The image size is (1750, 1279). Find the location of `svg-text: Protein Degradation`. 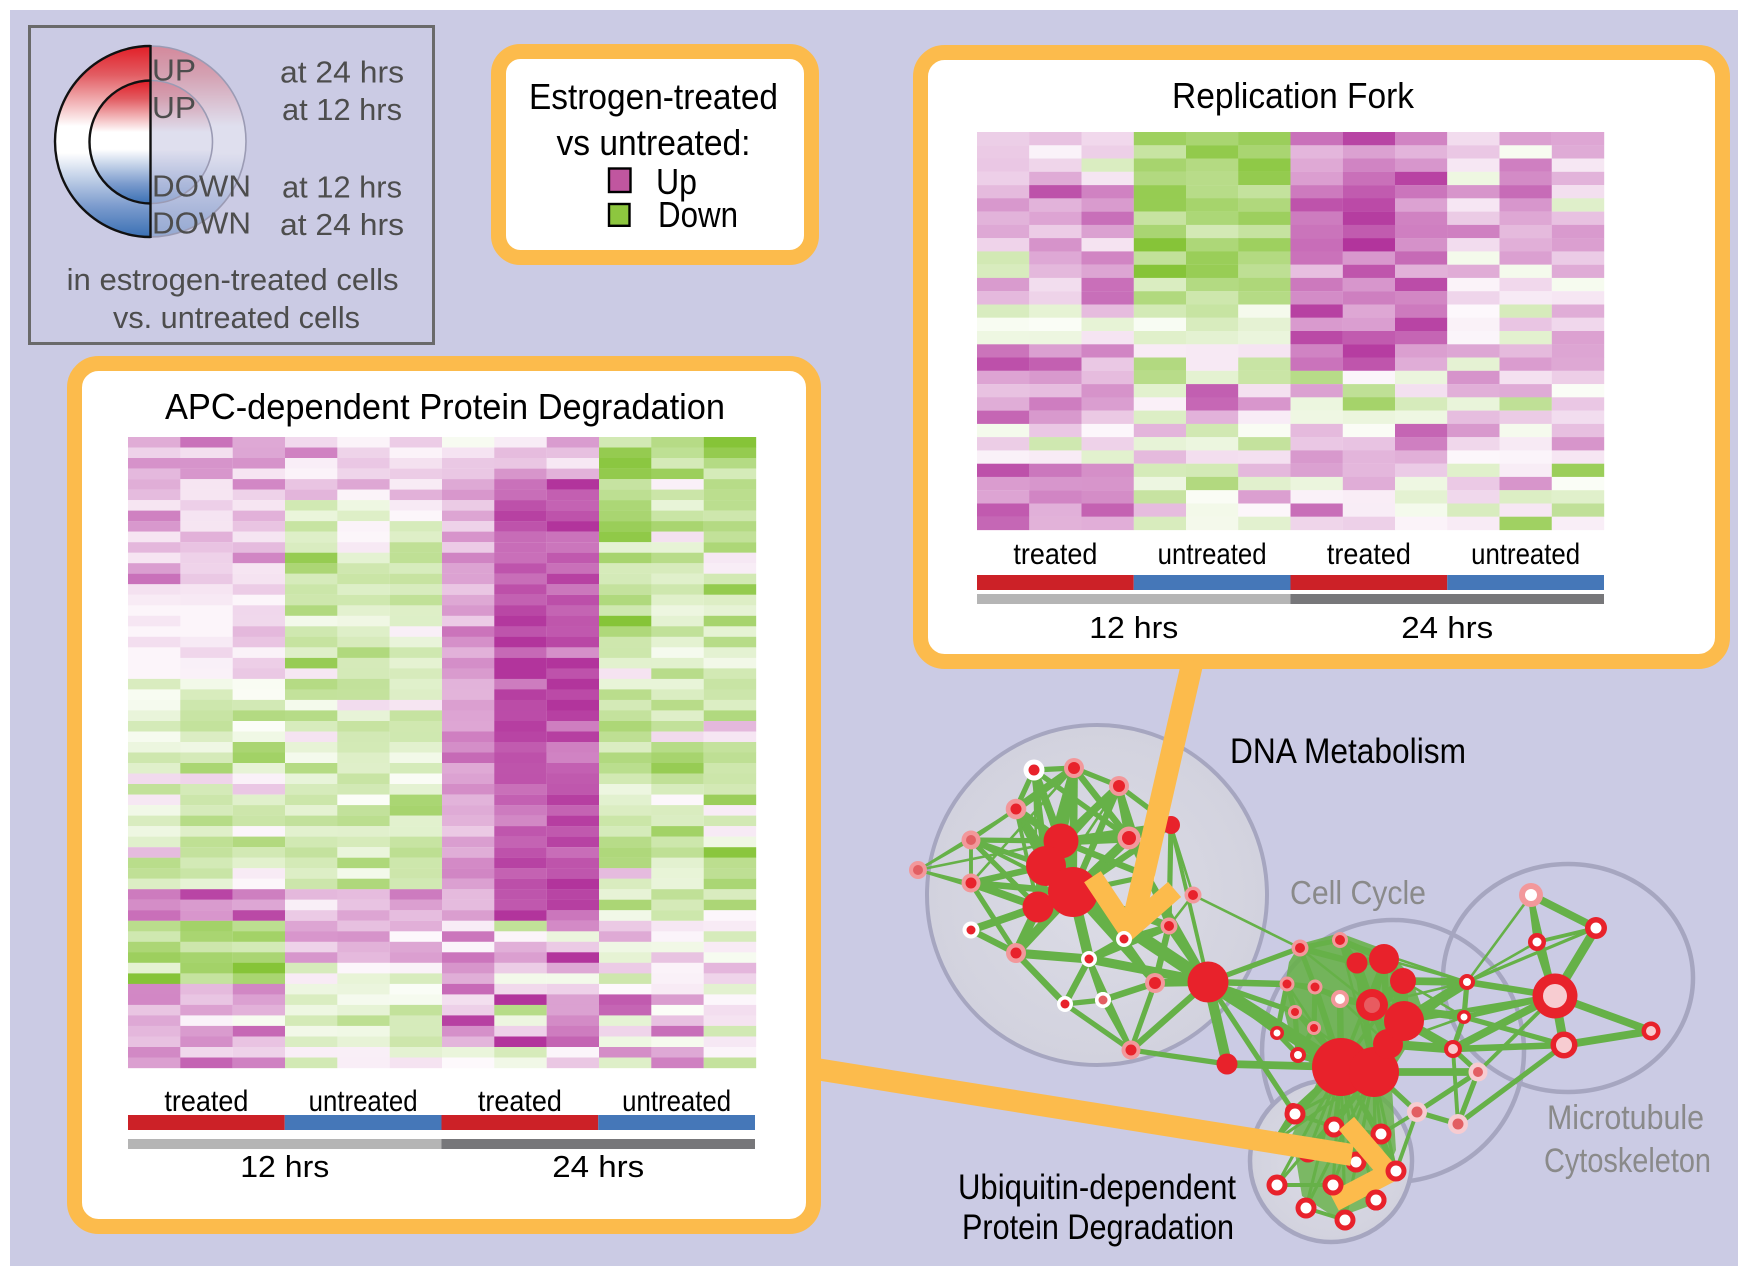

svg-text: Protein Degradation is located at coordinates (1098, 1227).